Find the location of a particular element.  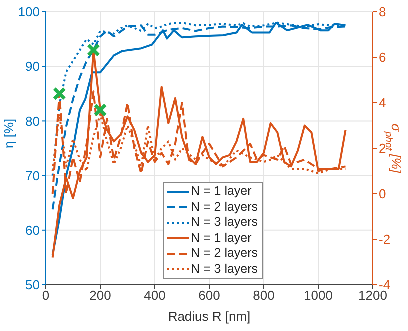

y-tick-label: 100 is located at coordinates (29, 12).